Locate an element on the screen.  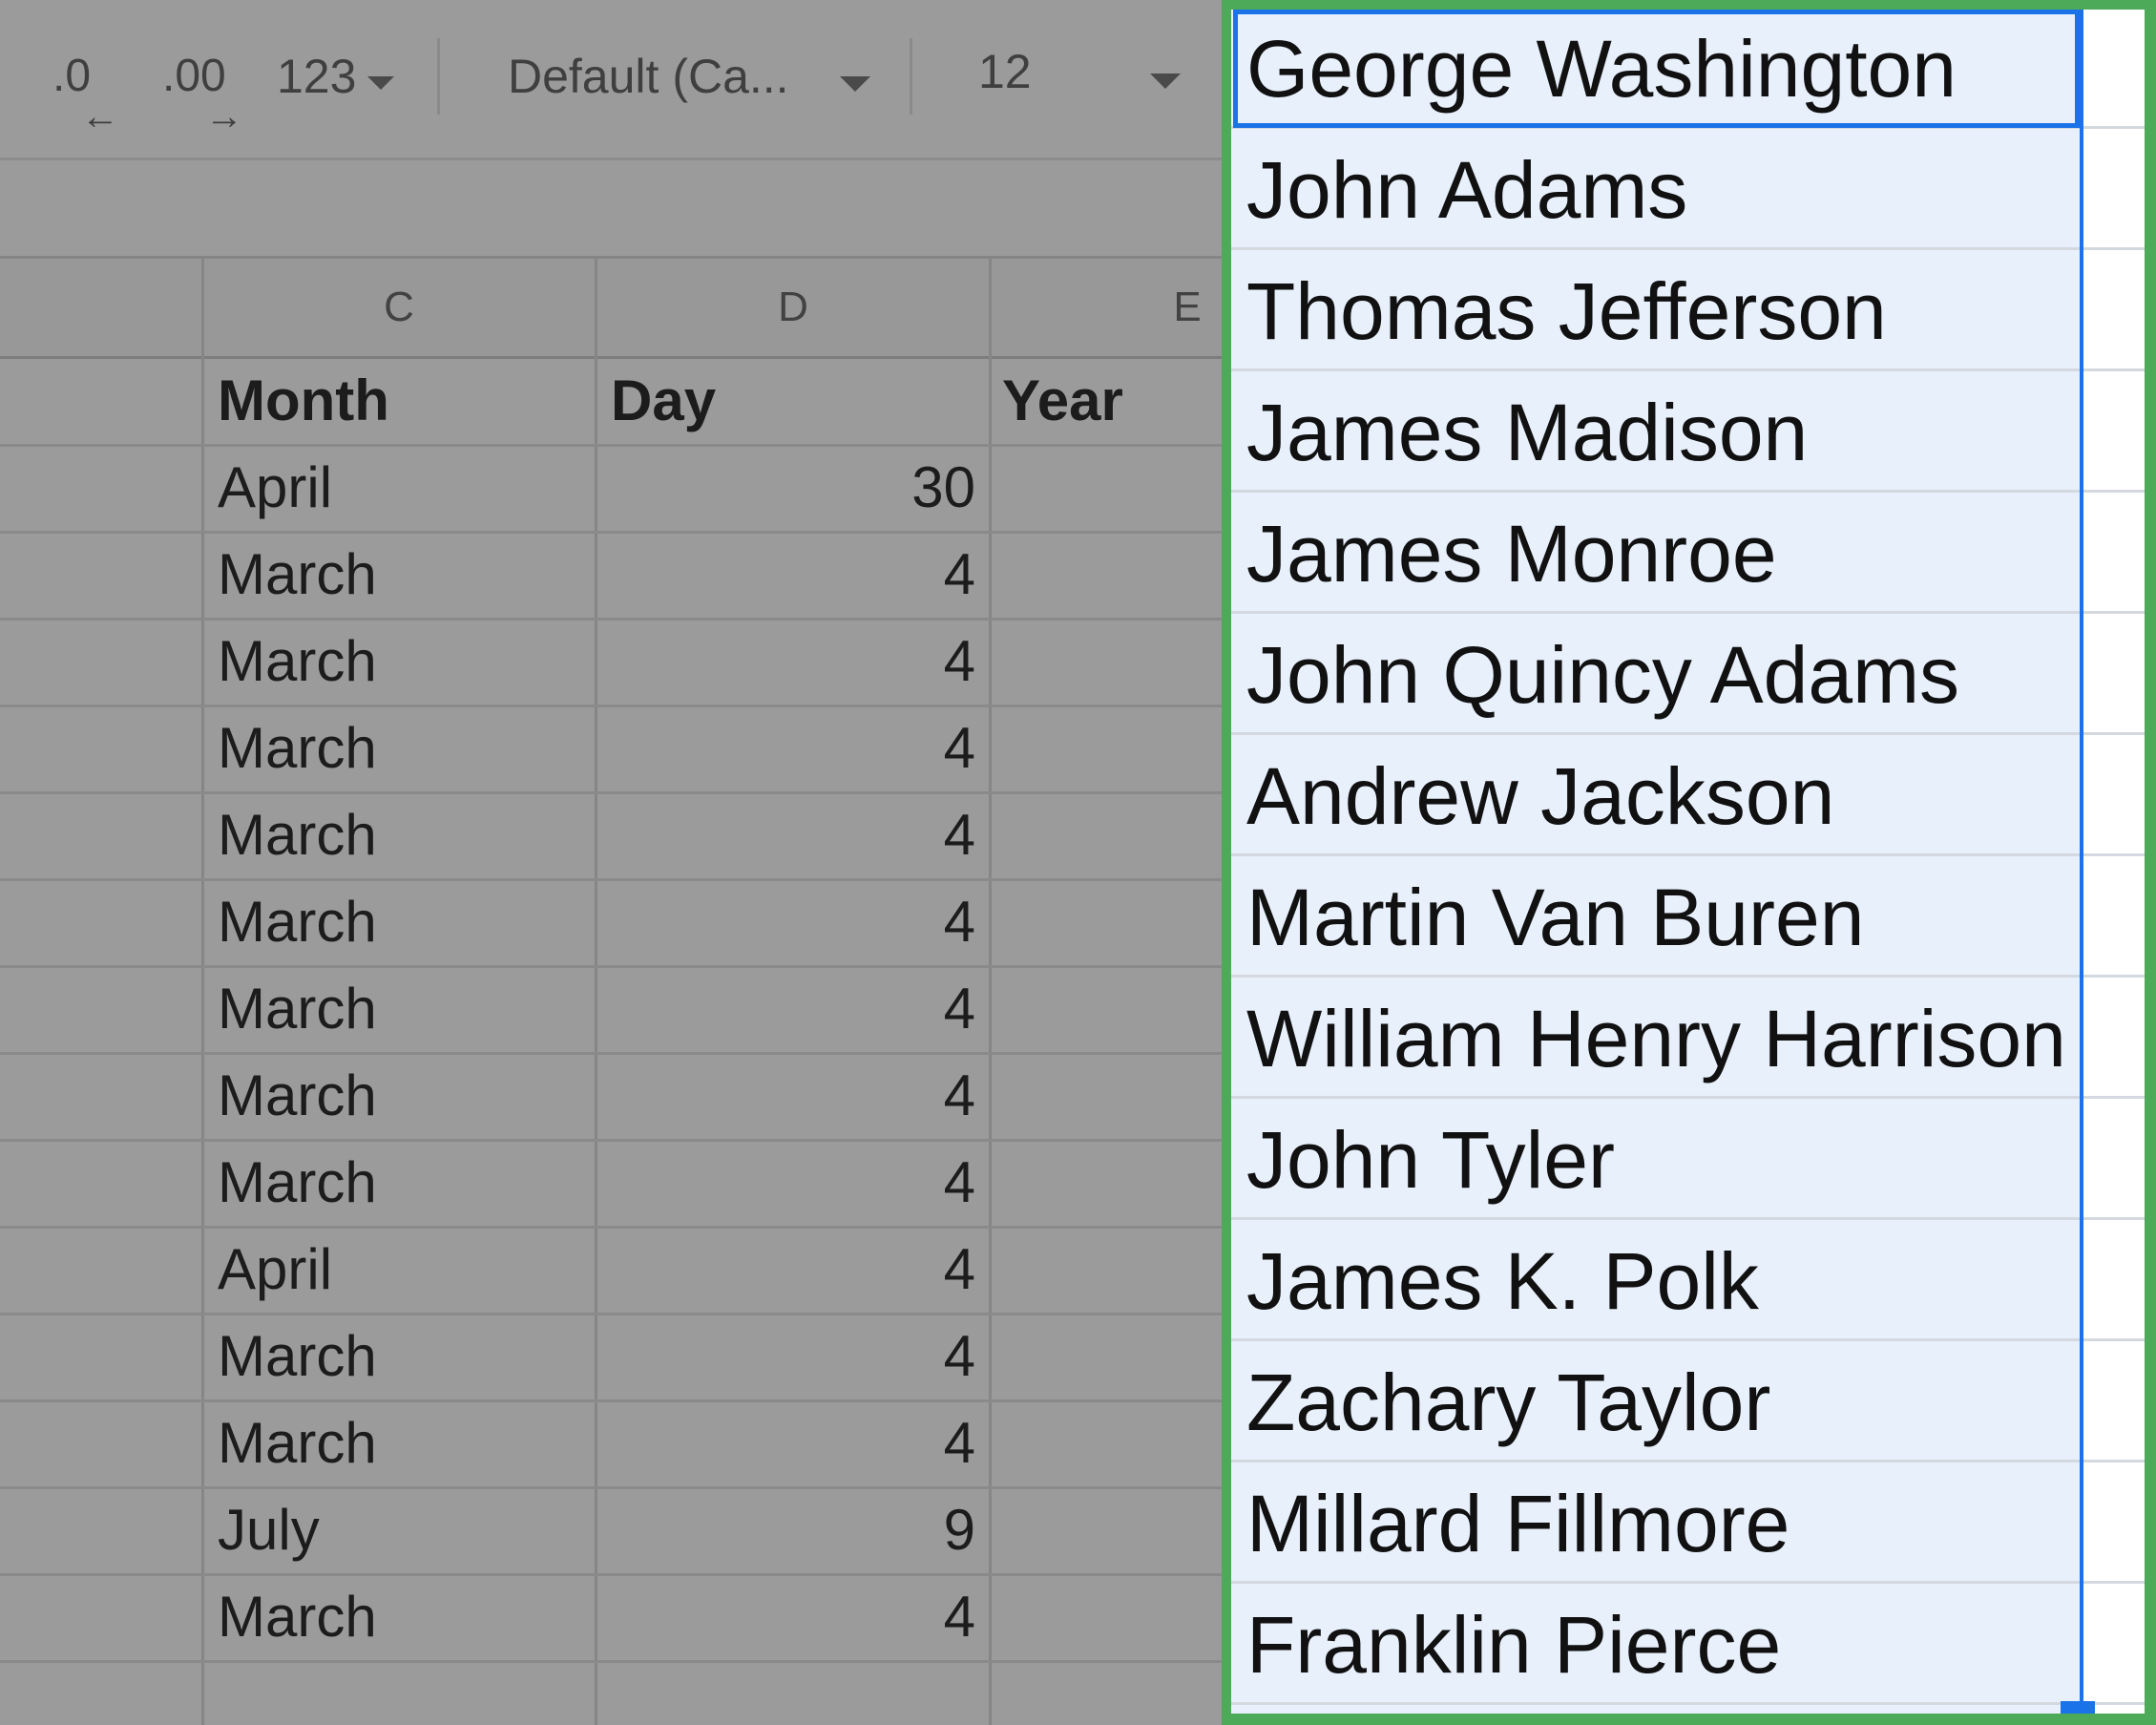
list-item: Martin Van Buren is located at coordinates (1688, 918).